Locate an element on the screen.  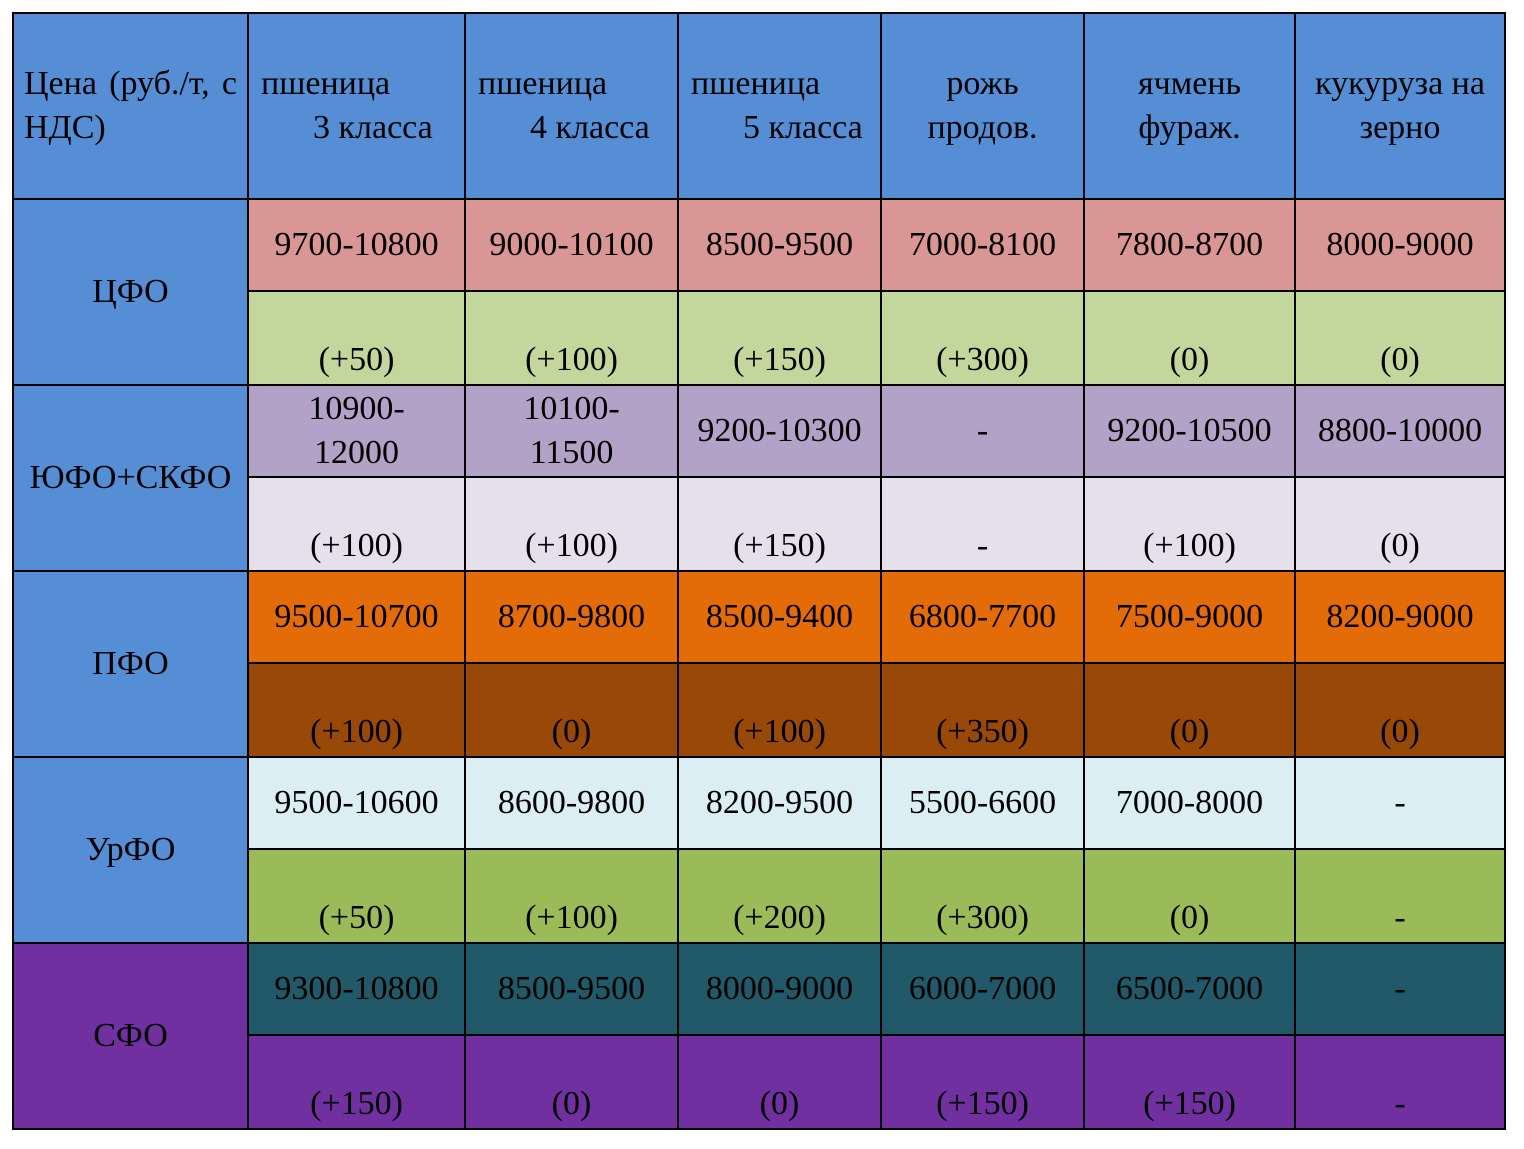
region-name: ЦФО is located at coordinates (130, 292).